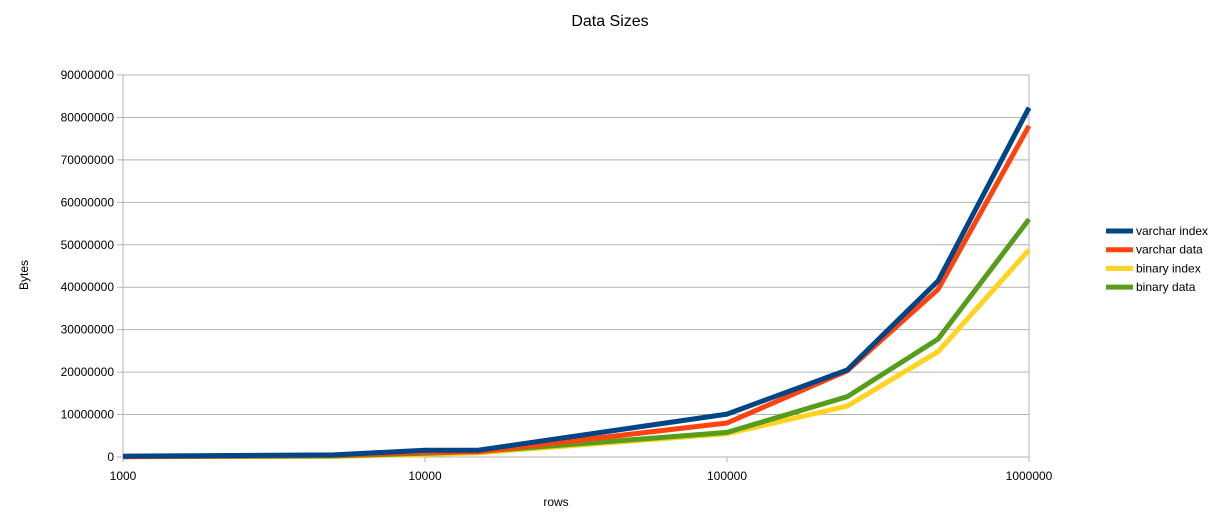 Image resolution: width=1220 pixels, height=524 pixels. I want to click on chart-title: Data Sizes, so click(609, 21).